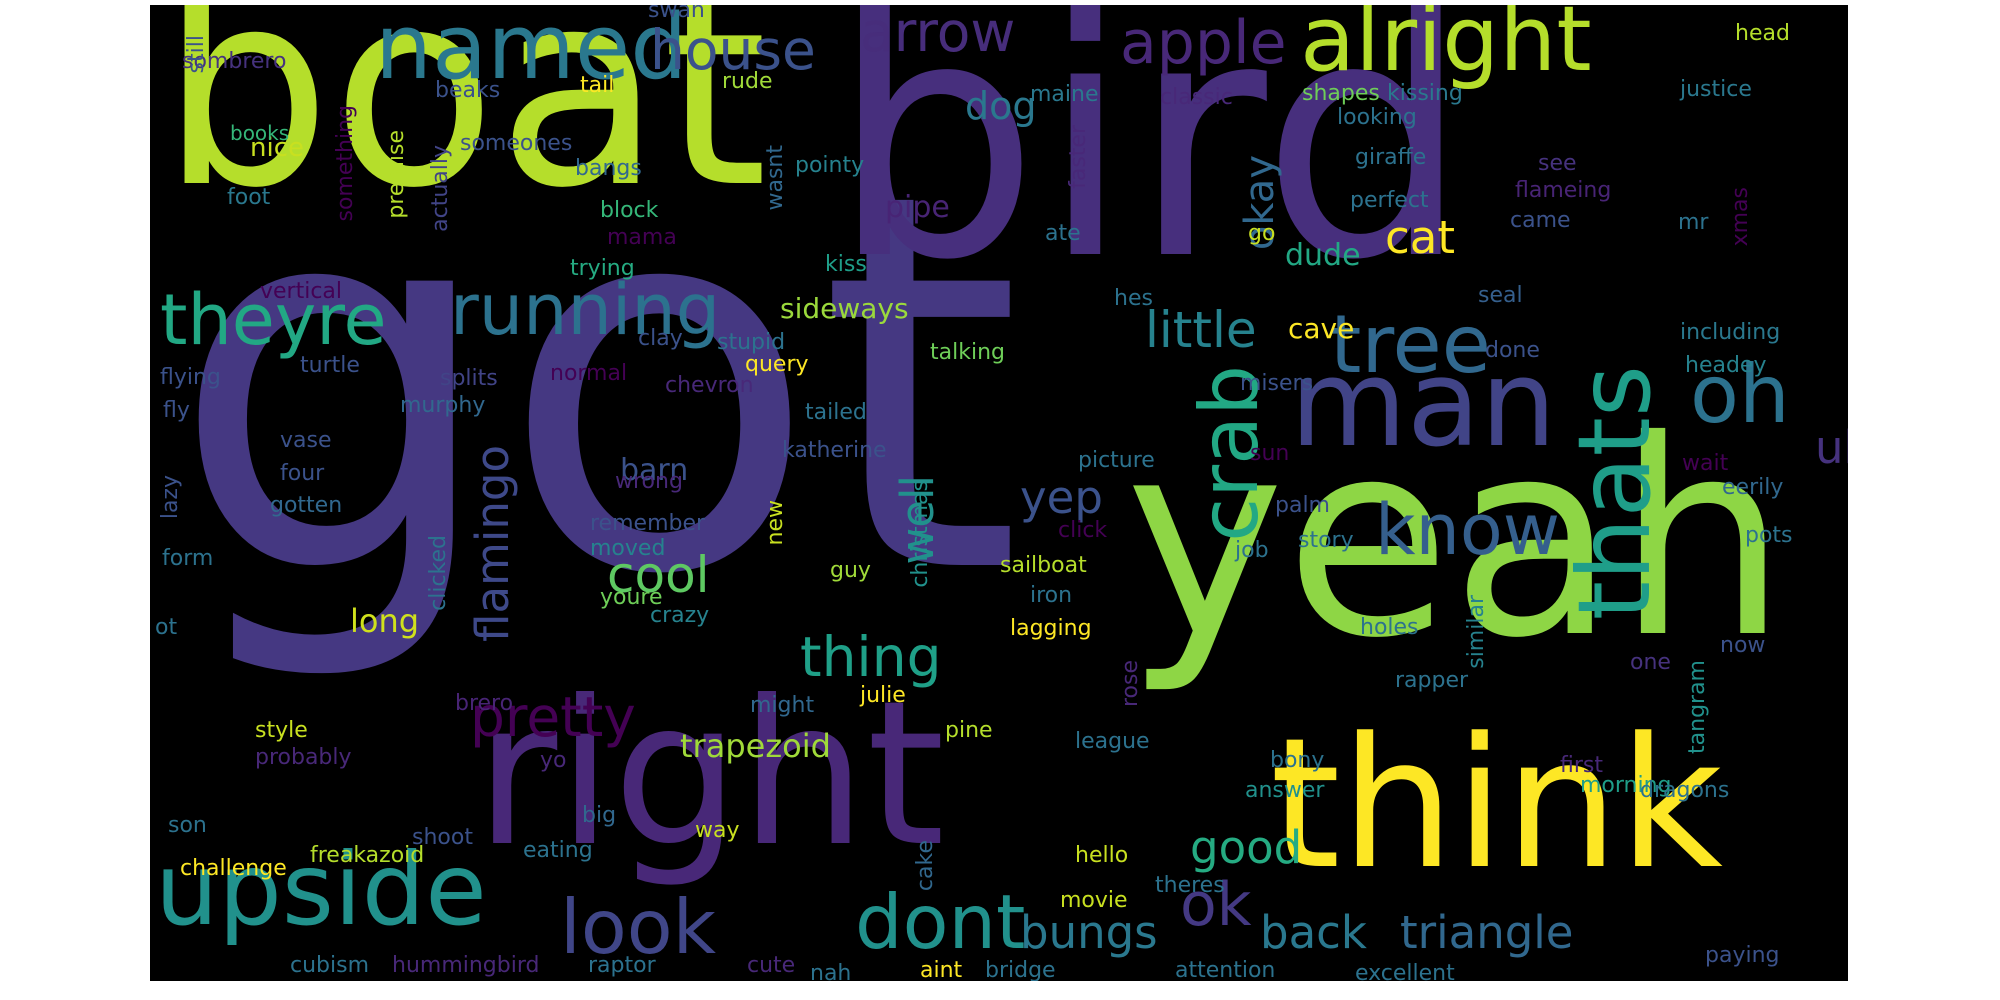  What do you see at coordinates (608, 168) in the screenshot?
I see `cloud-word: bangs` at bounding box center [608, 168].